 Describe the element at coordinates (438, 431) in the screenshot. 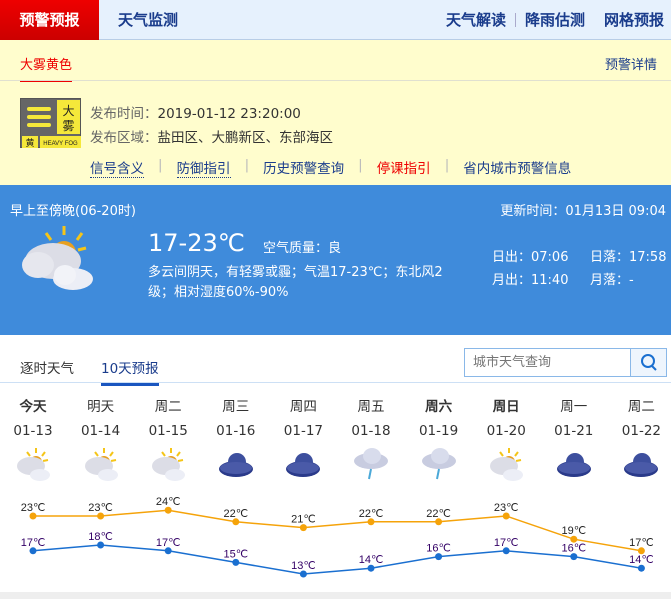

I see `date: 01-19` at that location.